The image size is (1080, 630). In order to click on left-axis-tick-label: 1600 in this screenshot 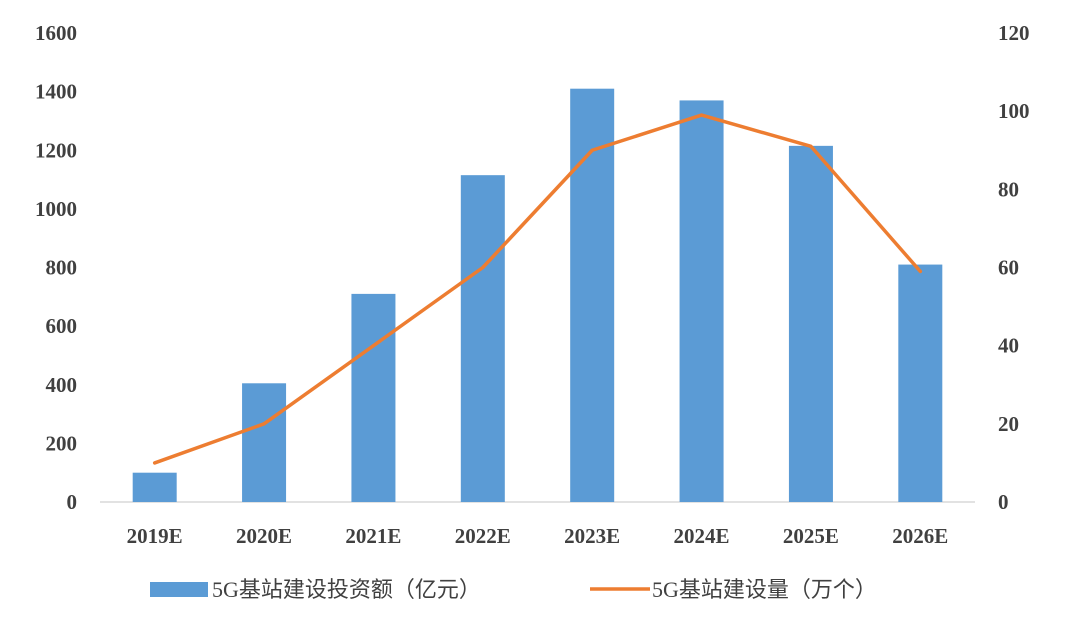, I will do `click(56, 33)`.